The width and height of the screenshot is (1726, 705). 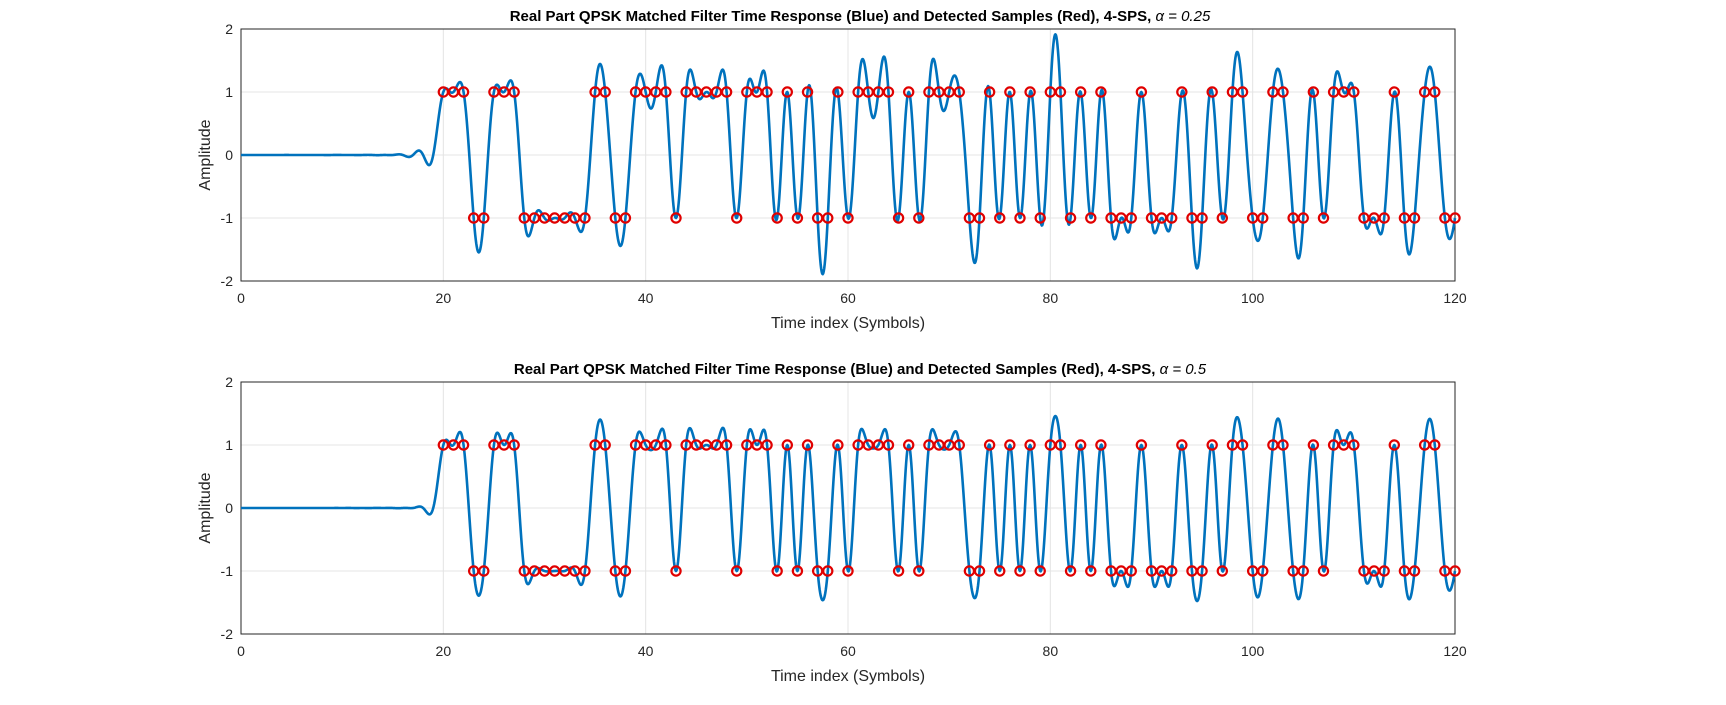 I want to click on x-tick-label: 40, so click(x=646, y=651).